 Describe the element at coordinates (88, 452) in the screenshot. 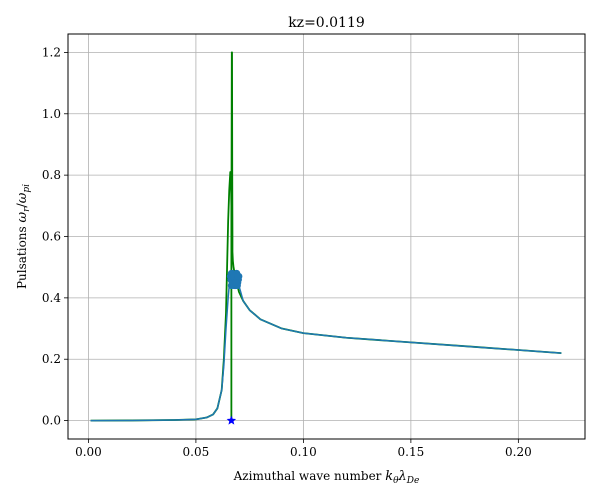

I see `x-tick-label: 0.00` at that location.